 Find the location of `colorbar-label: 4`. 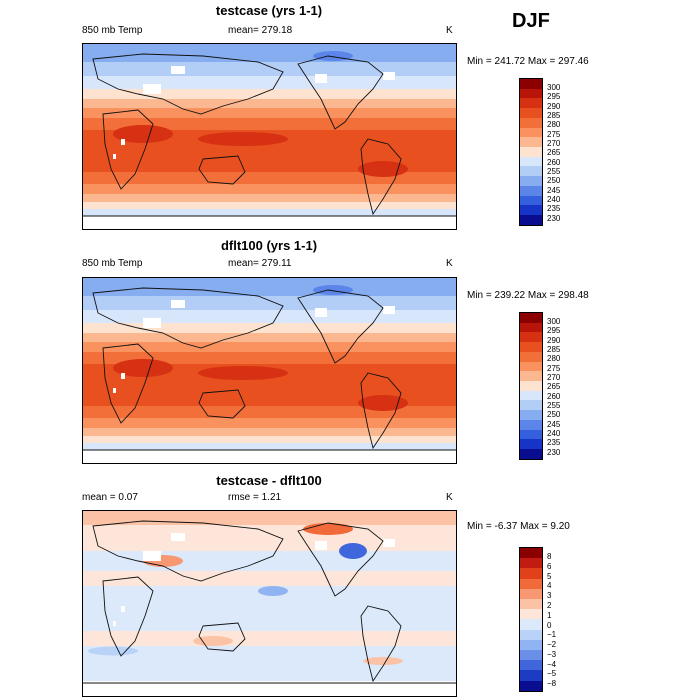

colorbar-label: 4 is located at coordinates (549, 586).